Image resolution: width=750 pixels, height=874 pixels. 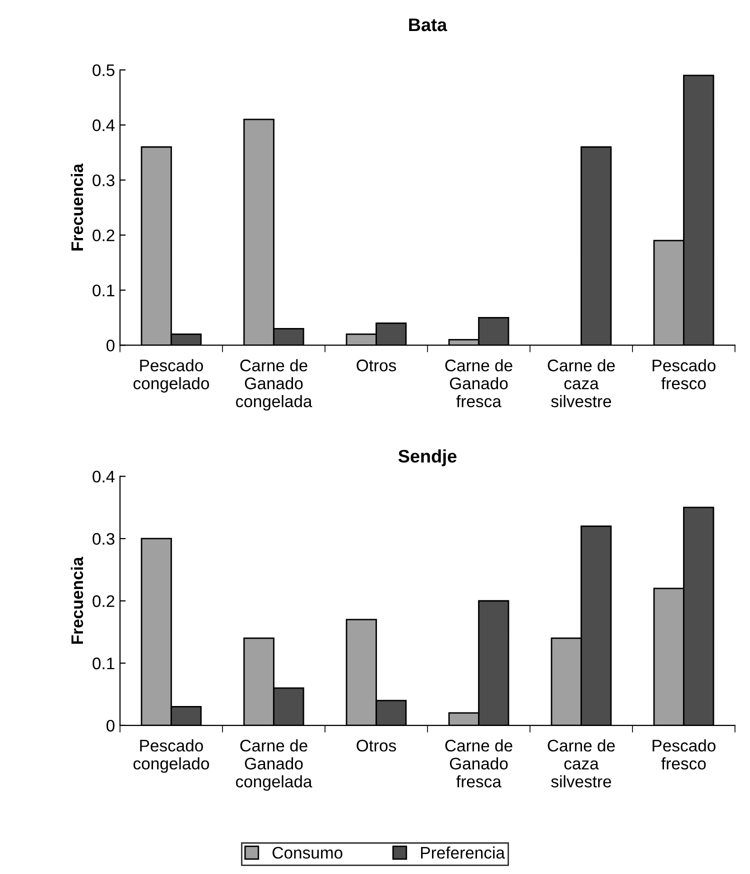 What do you see at coordinates (103, 70) in the screenshot?
I see `y-tick-label: 0.5` at bounding box center [103, 70].